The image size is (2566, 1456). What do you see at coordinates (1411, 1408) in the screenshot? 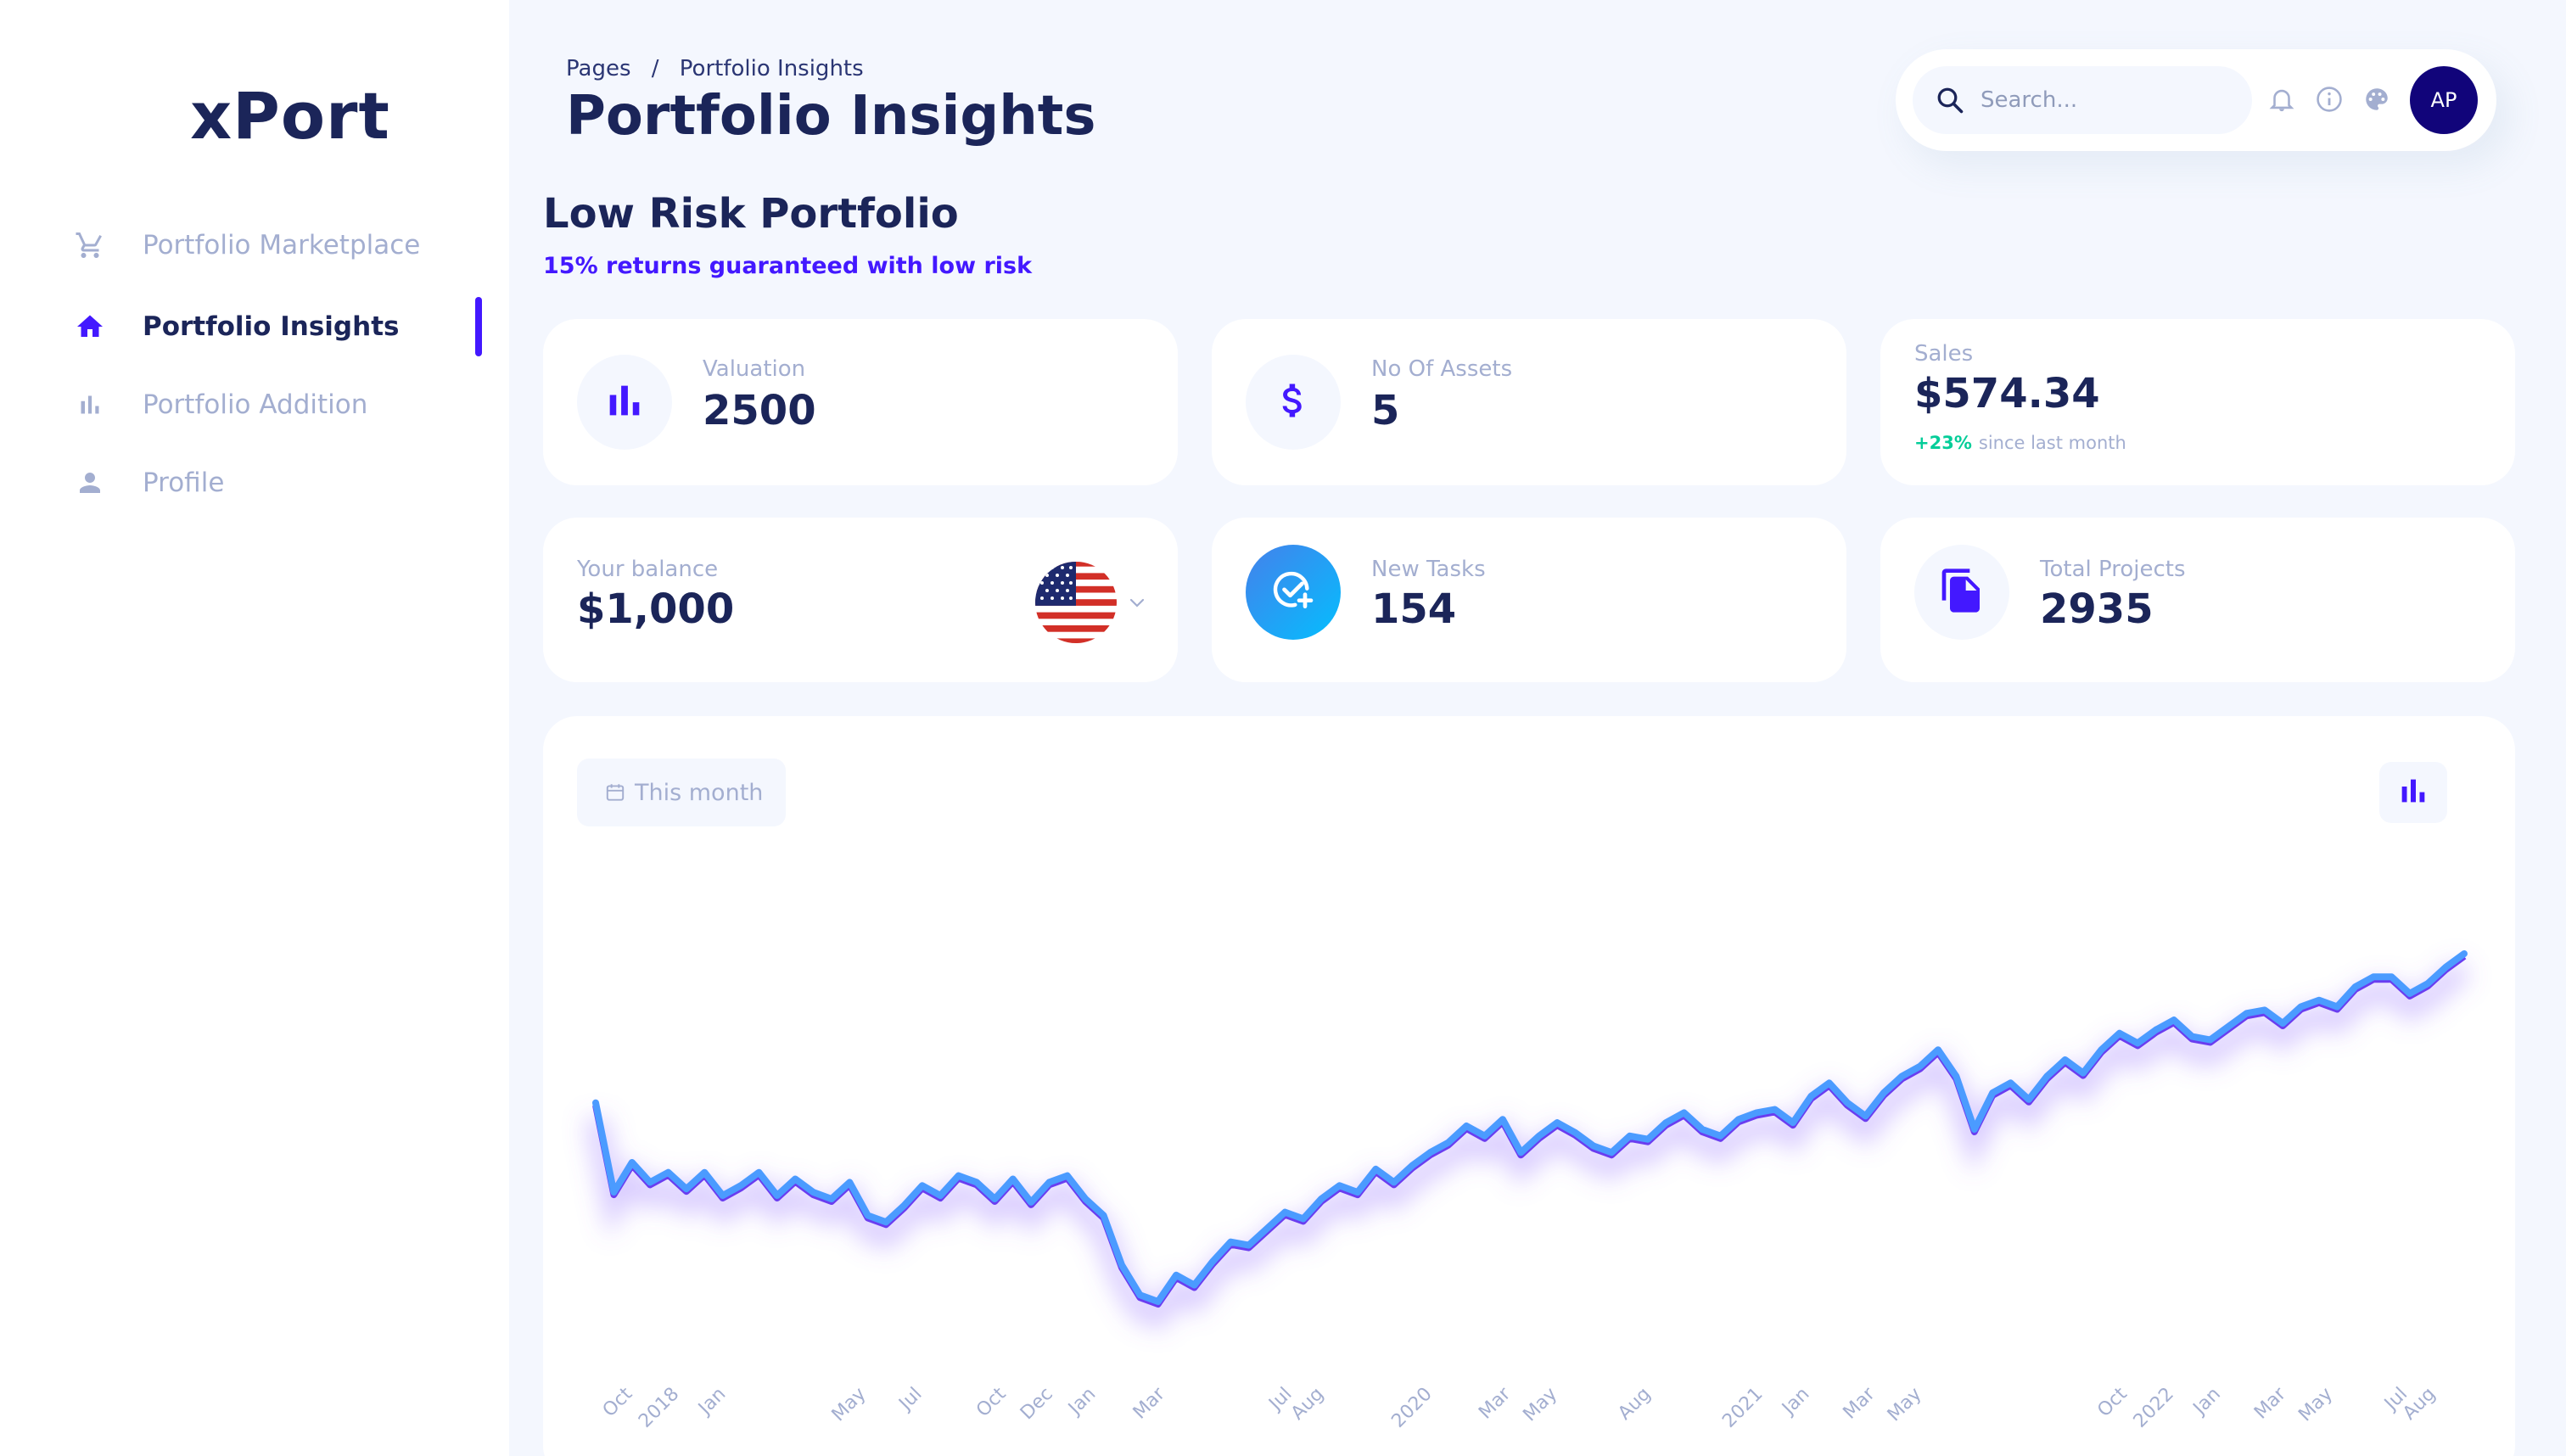
I see `x-tick-label: 2020` at bounding box center [1411, 1408].